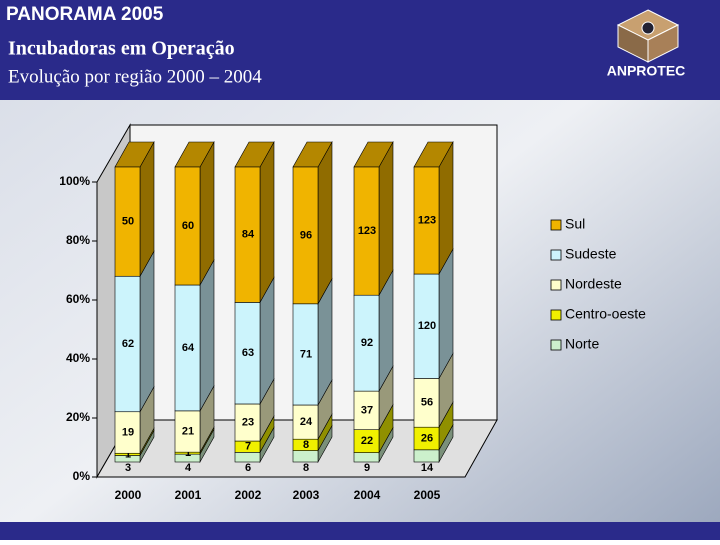 Image resolution: width=720 pixels, height=545 pixels. I want to click on value-label: 21, so click(188, 431).